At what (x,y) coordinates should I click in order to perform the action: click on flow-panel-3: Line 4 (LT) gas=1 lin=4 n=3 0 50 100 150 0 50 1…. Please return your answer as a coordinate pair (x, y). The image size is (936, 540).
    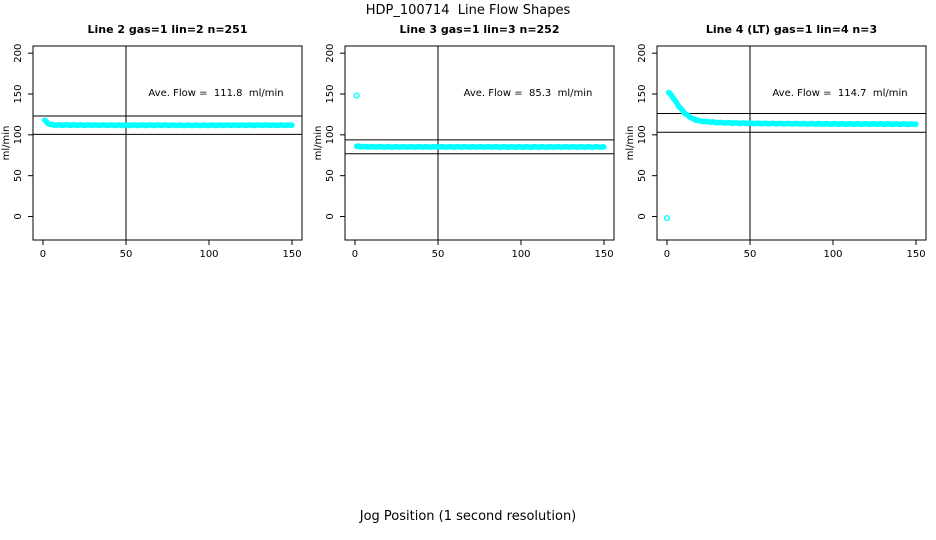
    Looking at the image, I should click on (776, 141).